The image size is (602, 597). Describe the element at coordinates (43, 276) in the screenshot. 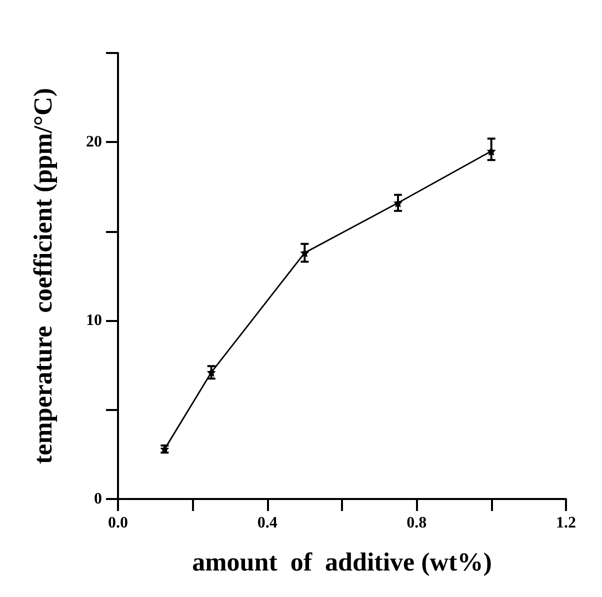

I see `y-axis-title: temperature coefficient (ppm/°C)` at that location.